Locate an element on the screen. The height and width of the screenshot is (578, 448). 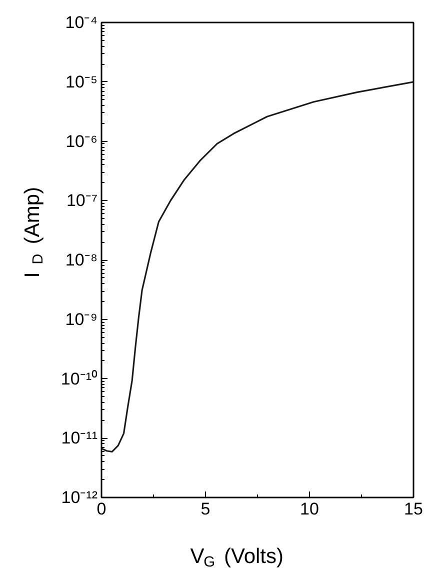
y-tick-label: 10⁻⁶ is located at coordinates (82, 141).